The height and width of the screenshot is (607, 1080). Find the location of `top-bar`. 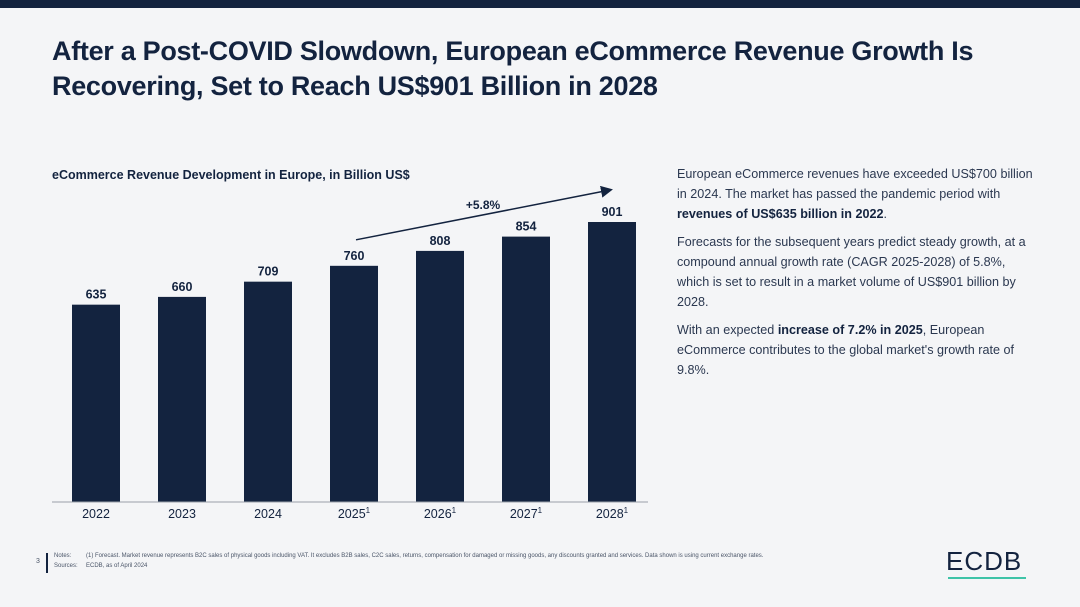

top-bar is located at coordinates (540, 4).